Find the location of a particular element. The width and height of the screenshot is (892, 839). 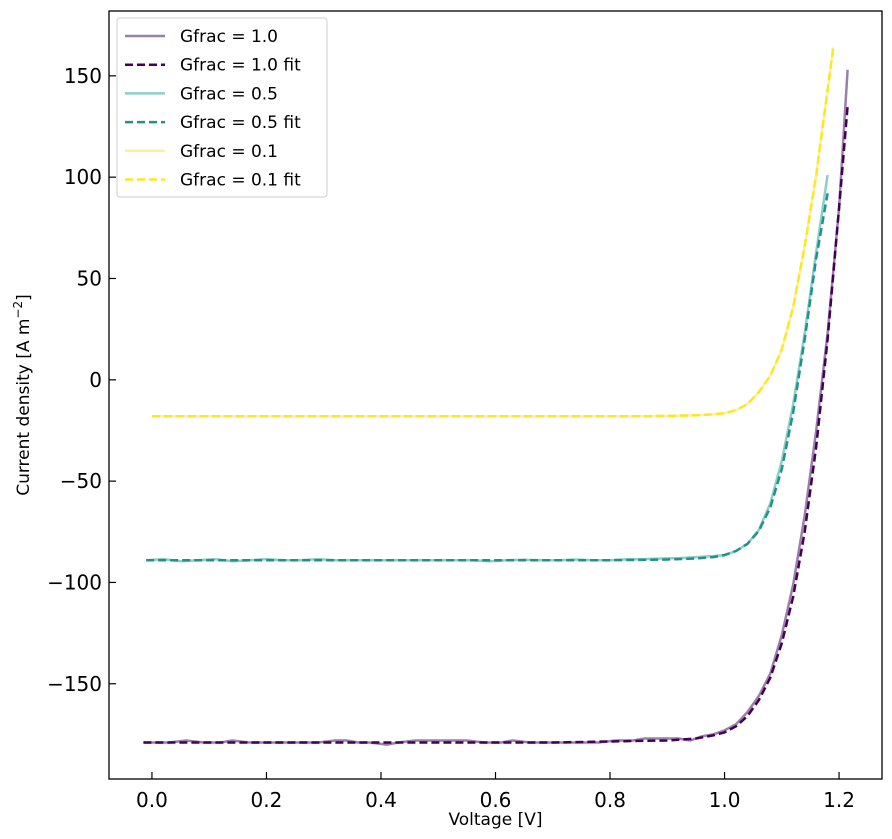

y-axis-label-superscript: −2 is located at coordinates (18, 310).